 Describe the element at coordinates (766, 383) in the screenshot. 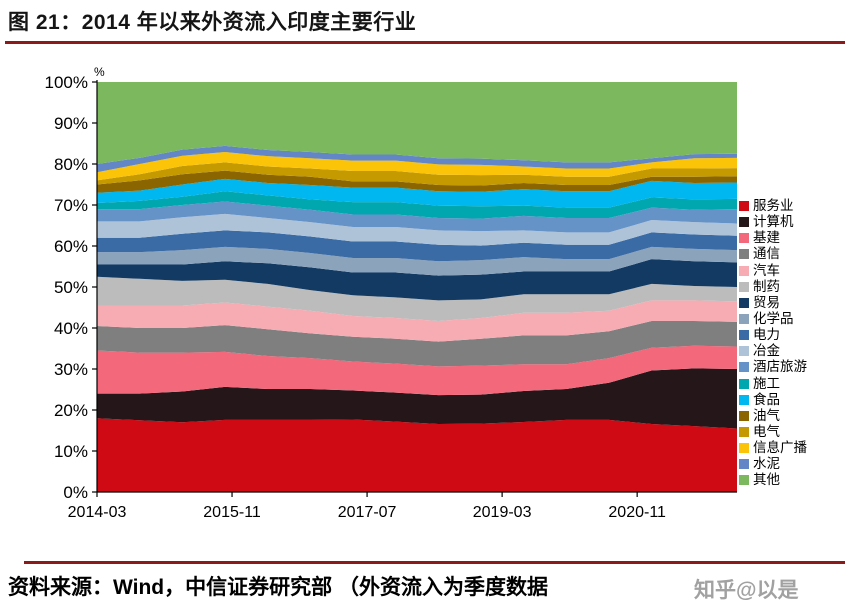

I see `legend-label: 施工` at that location.